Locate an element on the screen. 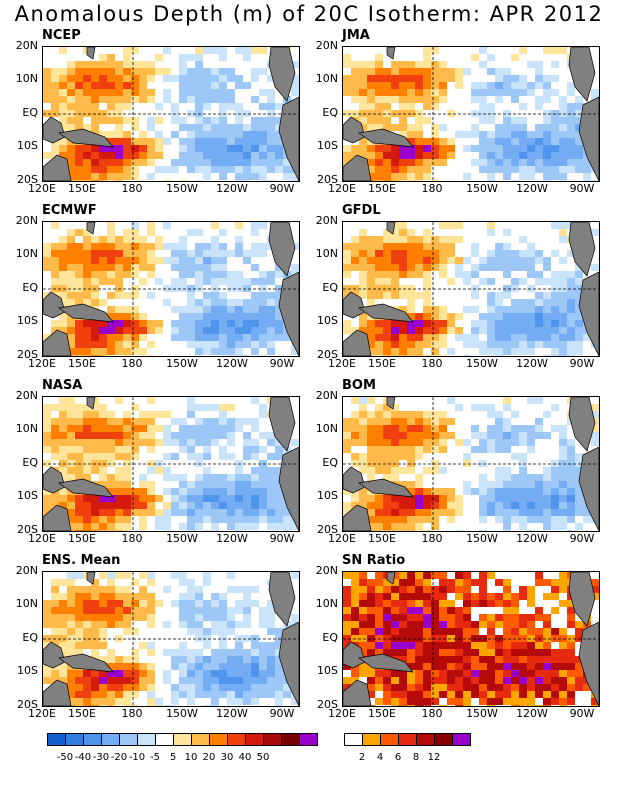 This screenshot has width=618, height=800. map-plot is located at coordinates (171, 464).